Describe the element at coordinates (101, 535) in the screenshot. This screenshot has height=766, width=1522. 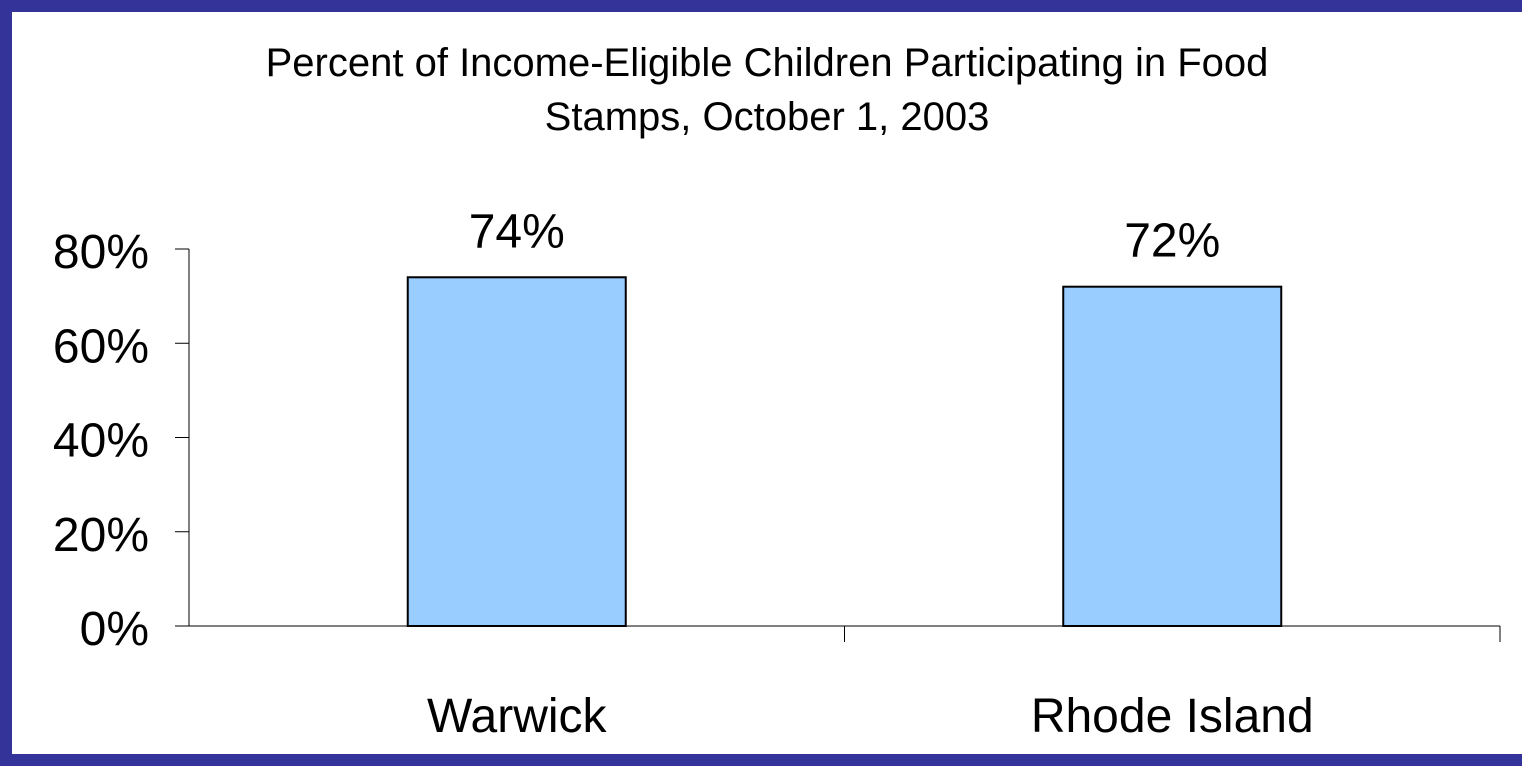
I see `y-tick-label: 20%` at that location.